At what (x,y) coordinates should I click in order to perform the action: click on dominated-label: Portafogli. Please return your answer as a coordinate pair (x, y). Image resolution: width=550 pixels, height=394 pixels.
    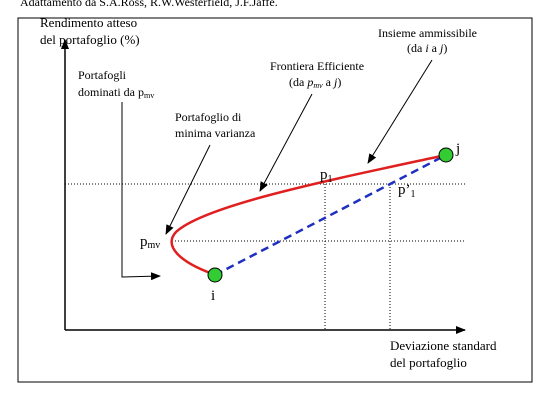
    Looking at the image, I should click on (102, 75).